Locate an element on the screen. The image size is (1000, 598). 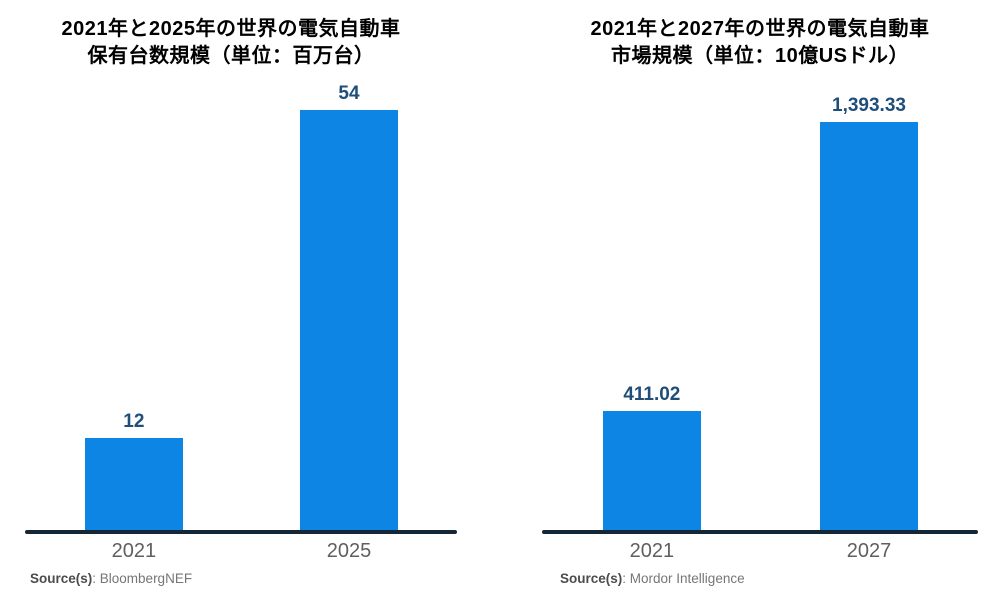
chart-title-line2: 市場規模（単位：10億USドル） is located at coordinates (760, 56).